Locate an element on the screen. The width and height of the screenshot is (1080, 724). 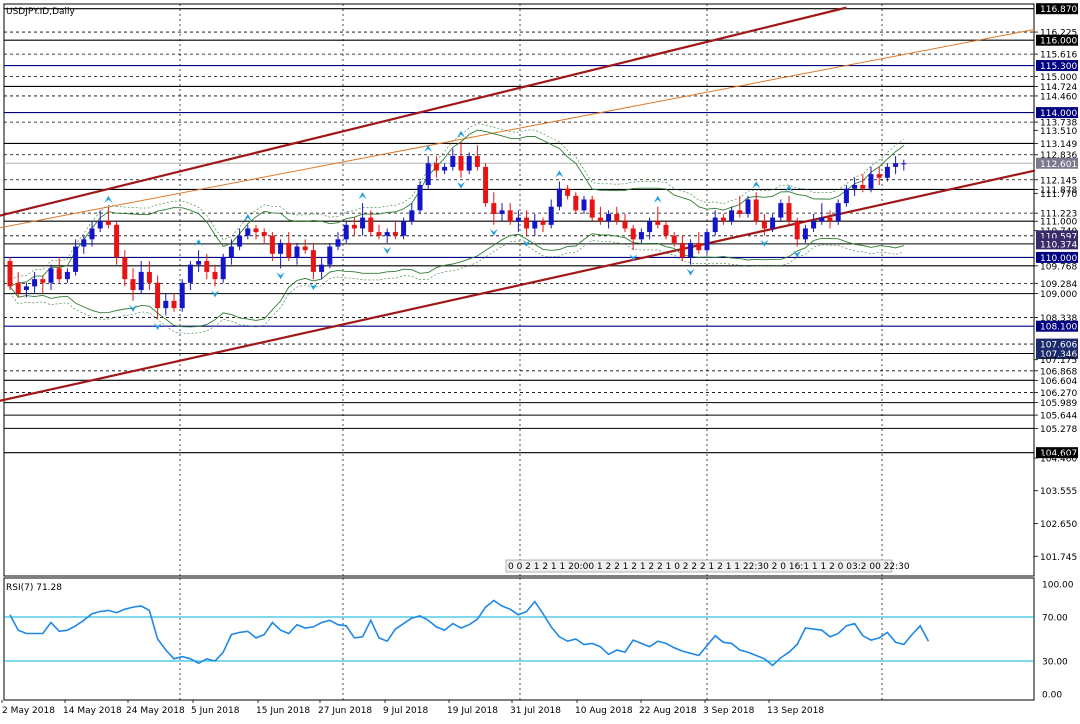
price-tag-label: 115.300 is located at coordinates (1058, 67).